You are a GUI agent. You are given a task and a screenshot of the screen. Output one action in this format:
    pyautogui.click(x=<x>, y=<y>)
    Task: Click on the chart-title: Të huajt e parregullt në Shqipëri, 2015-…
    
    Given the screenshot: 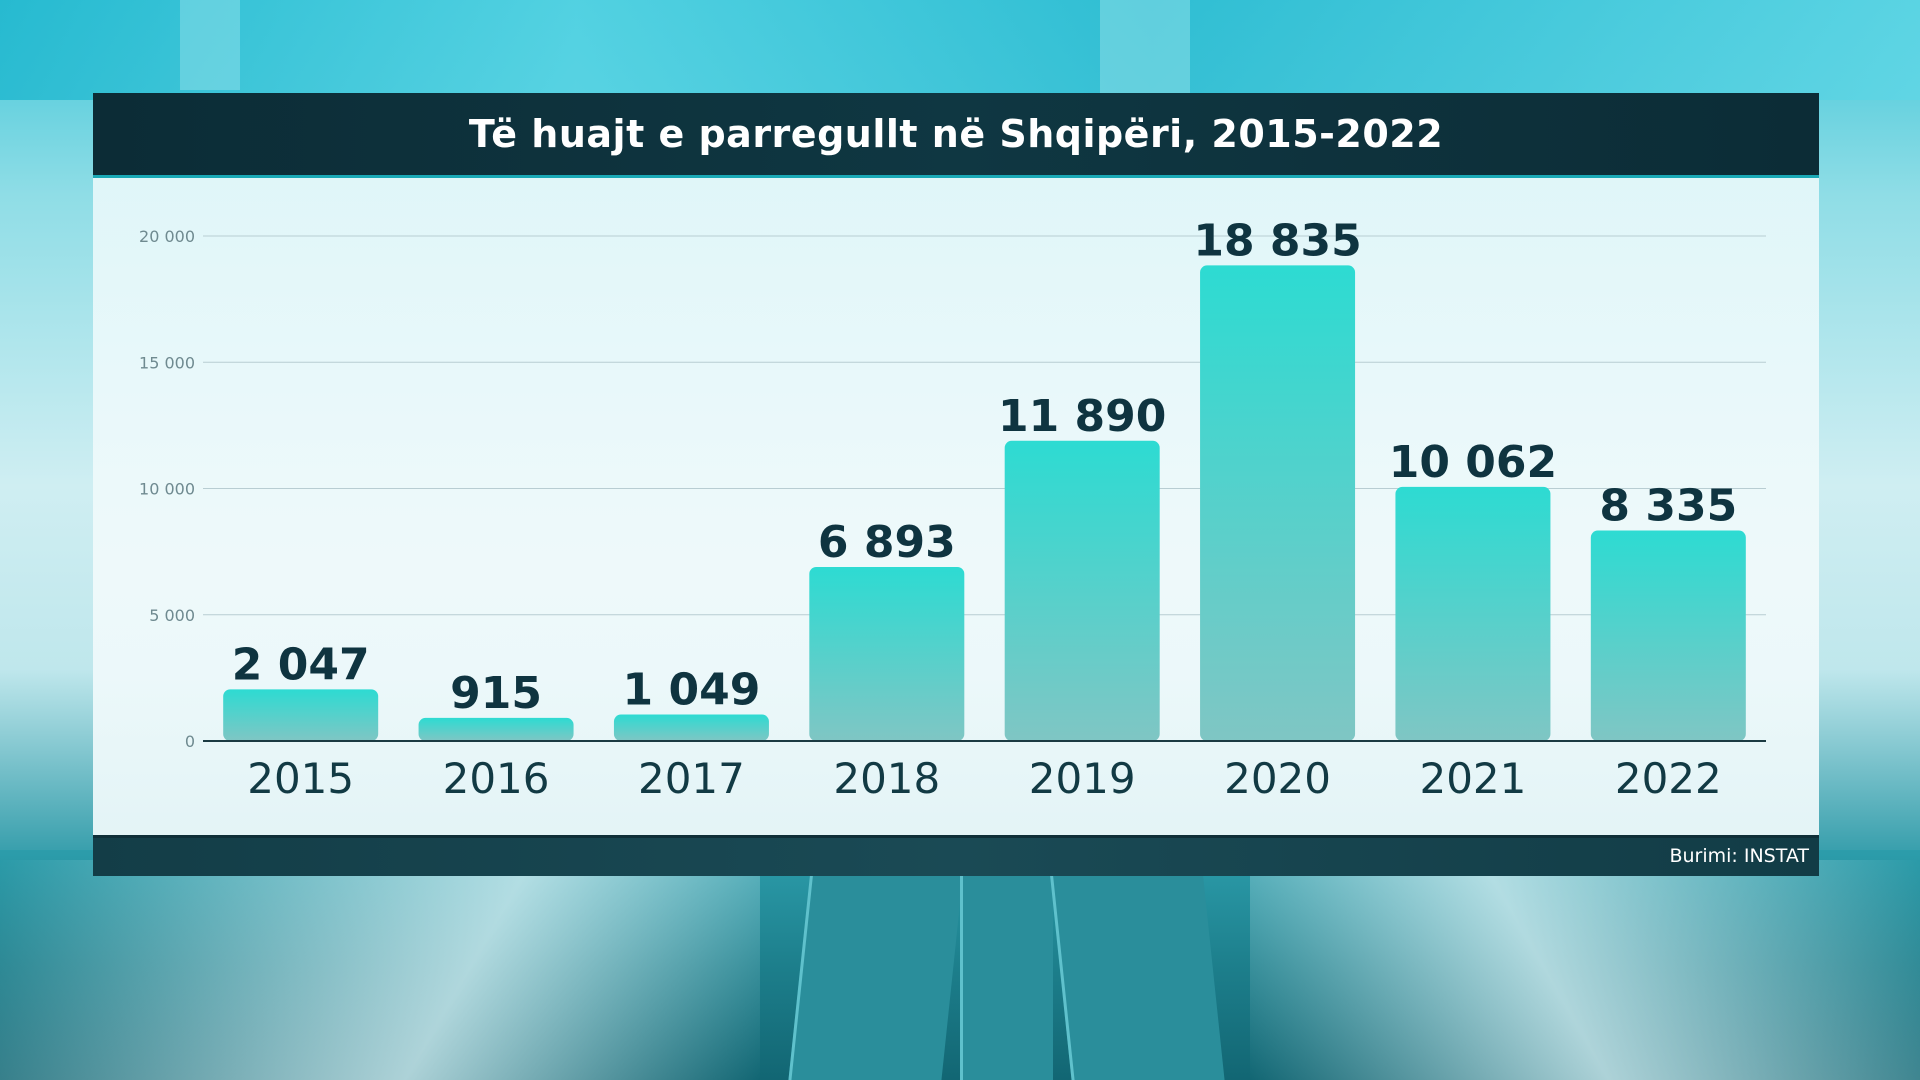 What is the action you would take?
    pyautogui.click(x=956, y=134)
    